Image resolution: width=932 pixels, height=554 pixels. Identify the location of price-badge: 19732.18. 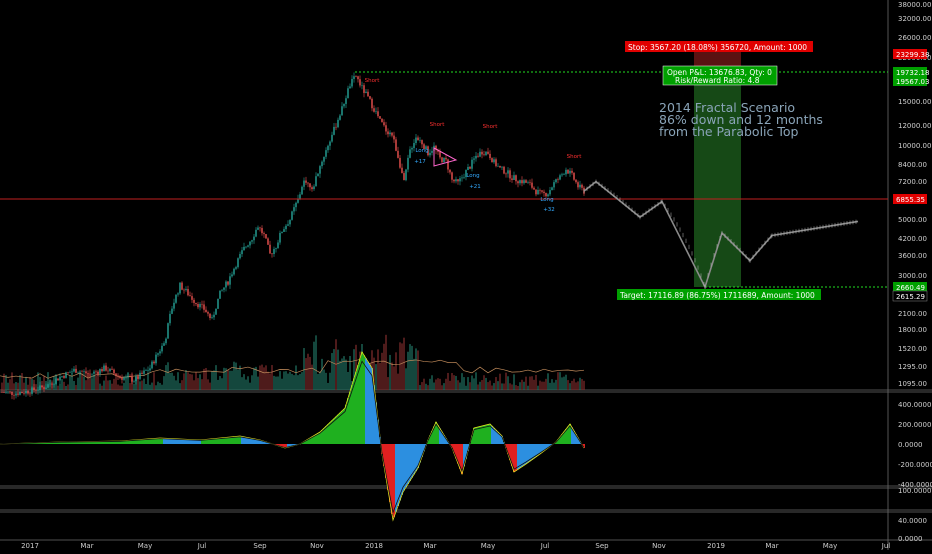
(912, 73).